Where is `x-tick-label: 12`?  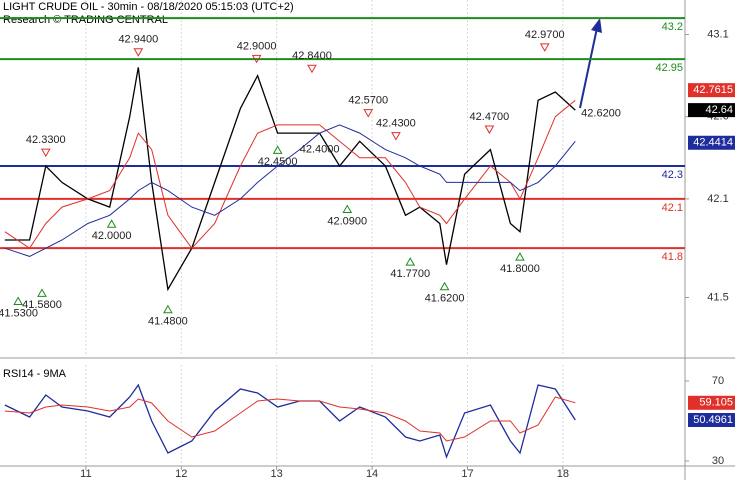 x-tick-label: 12 is located at coordinates (181, 474).